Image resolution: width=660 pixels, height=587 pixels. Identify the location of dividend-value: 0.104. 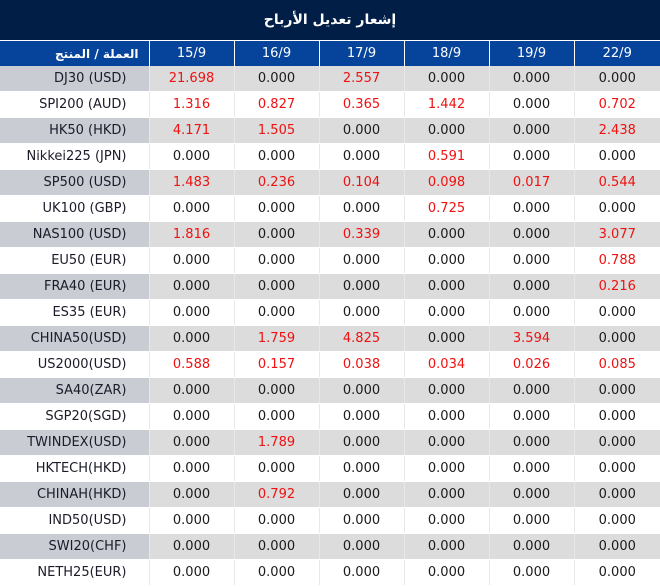
(361, 182).